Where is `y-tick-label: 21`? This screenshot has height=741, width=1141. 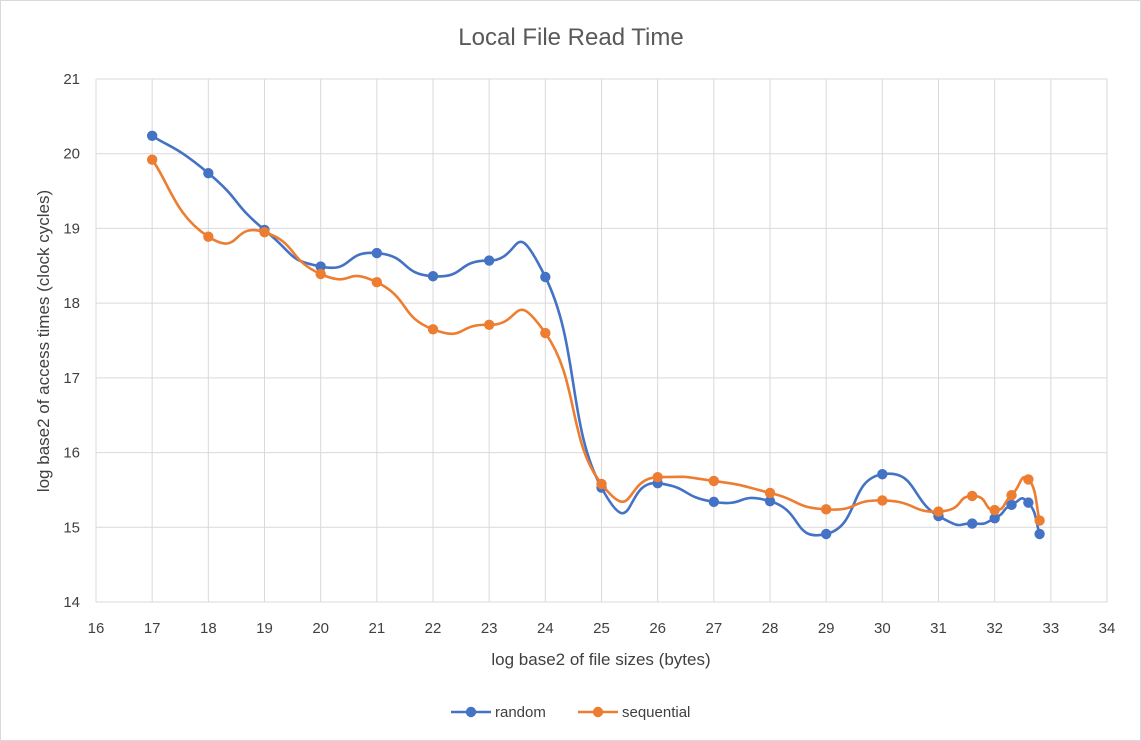 y-tick-label: 21 is located at coordinates (71, 79).